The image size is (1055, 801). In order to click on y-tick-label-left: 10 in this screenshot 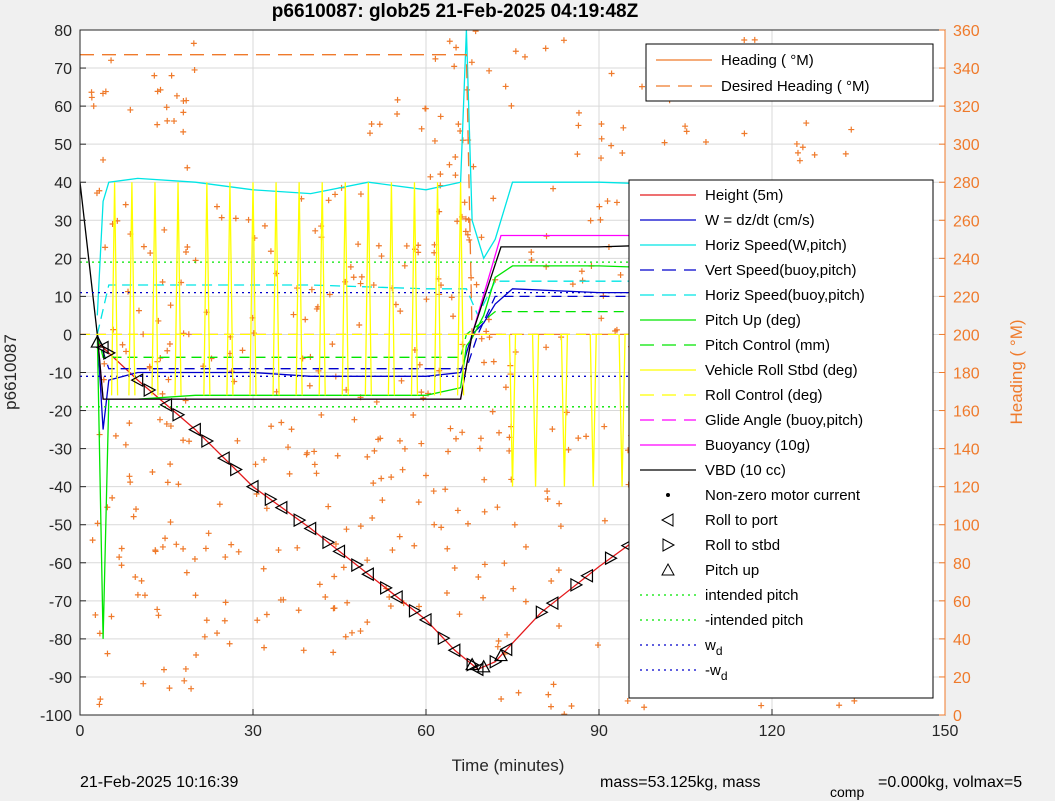, I will do `click(63, 297)`.